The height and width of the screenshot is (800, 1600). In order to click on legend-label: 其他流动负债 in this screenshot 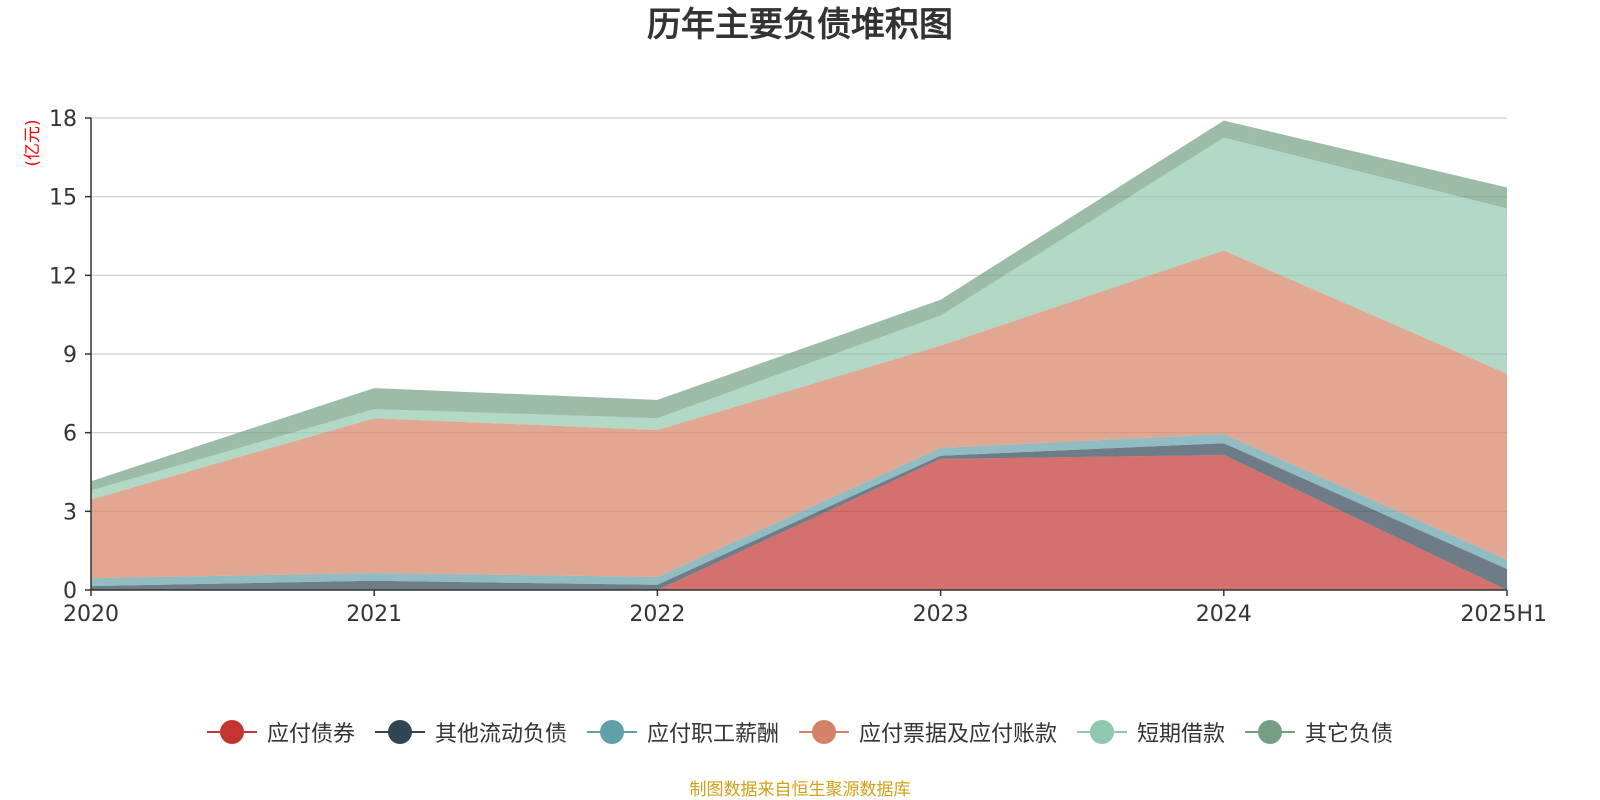, I will do `click(500, 734)`.